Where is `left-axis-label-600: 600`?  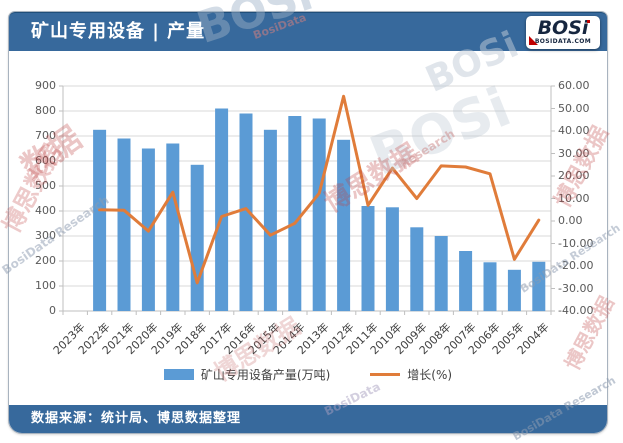 left-axis-label-600: 600 is located at coordinates (45, 160).